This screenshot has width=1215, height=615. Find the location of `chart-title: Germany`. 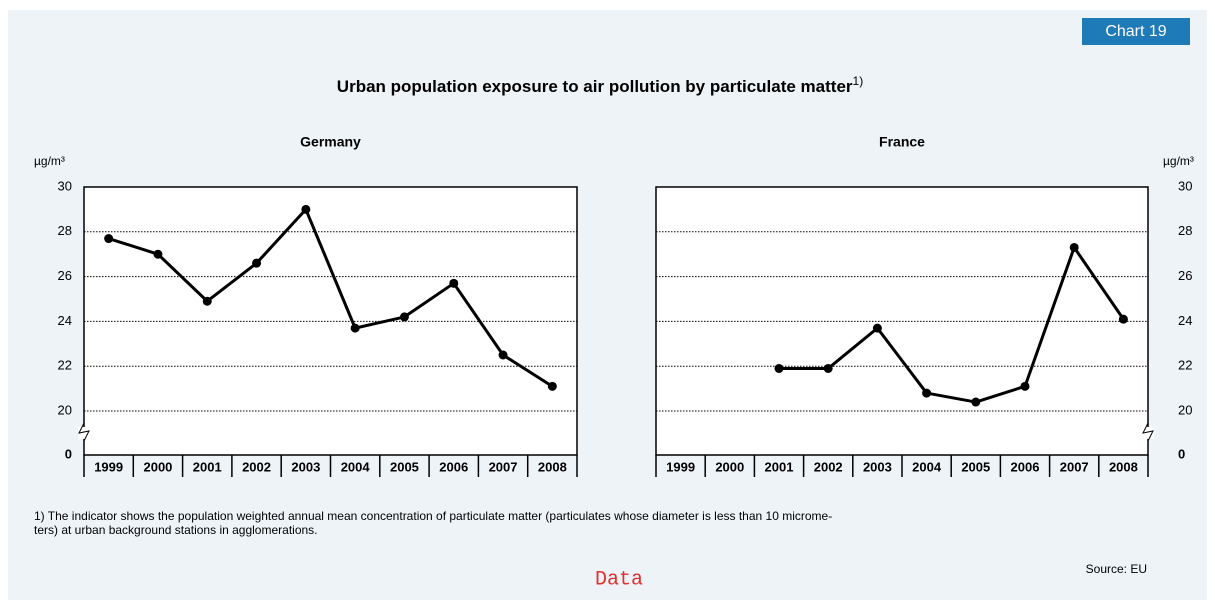

chart-title: Germany is located at coordinates (330, 142).